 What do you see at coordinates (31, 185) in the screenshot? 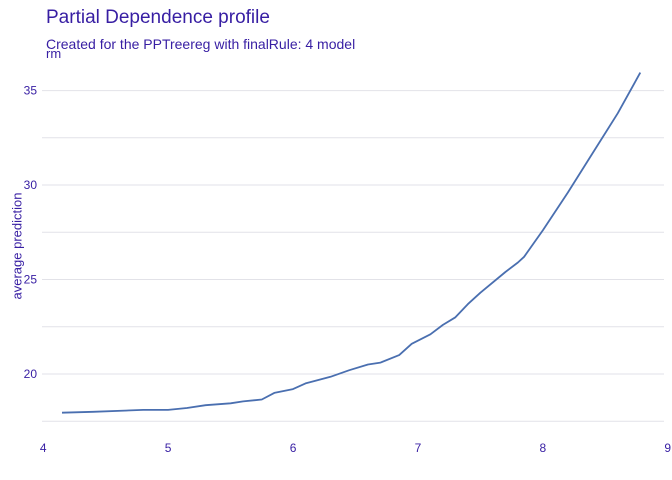
I see `y-tick-label: 30` at bounding box center [31, 185].